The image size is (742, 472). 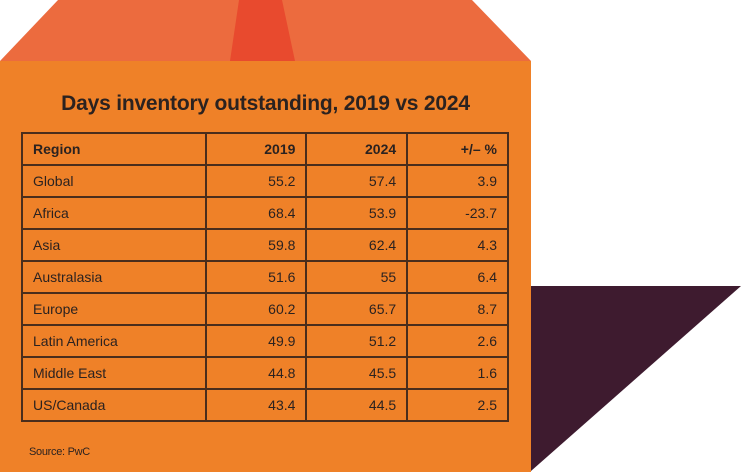 I want to click on cell-2024: 45.5, so click(x=357, y=373).